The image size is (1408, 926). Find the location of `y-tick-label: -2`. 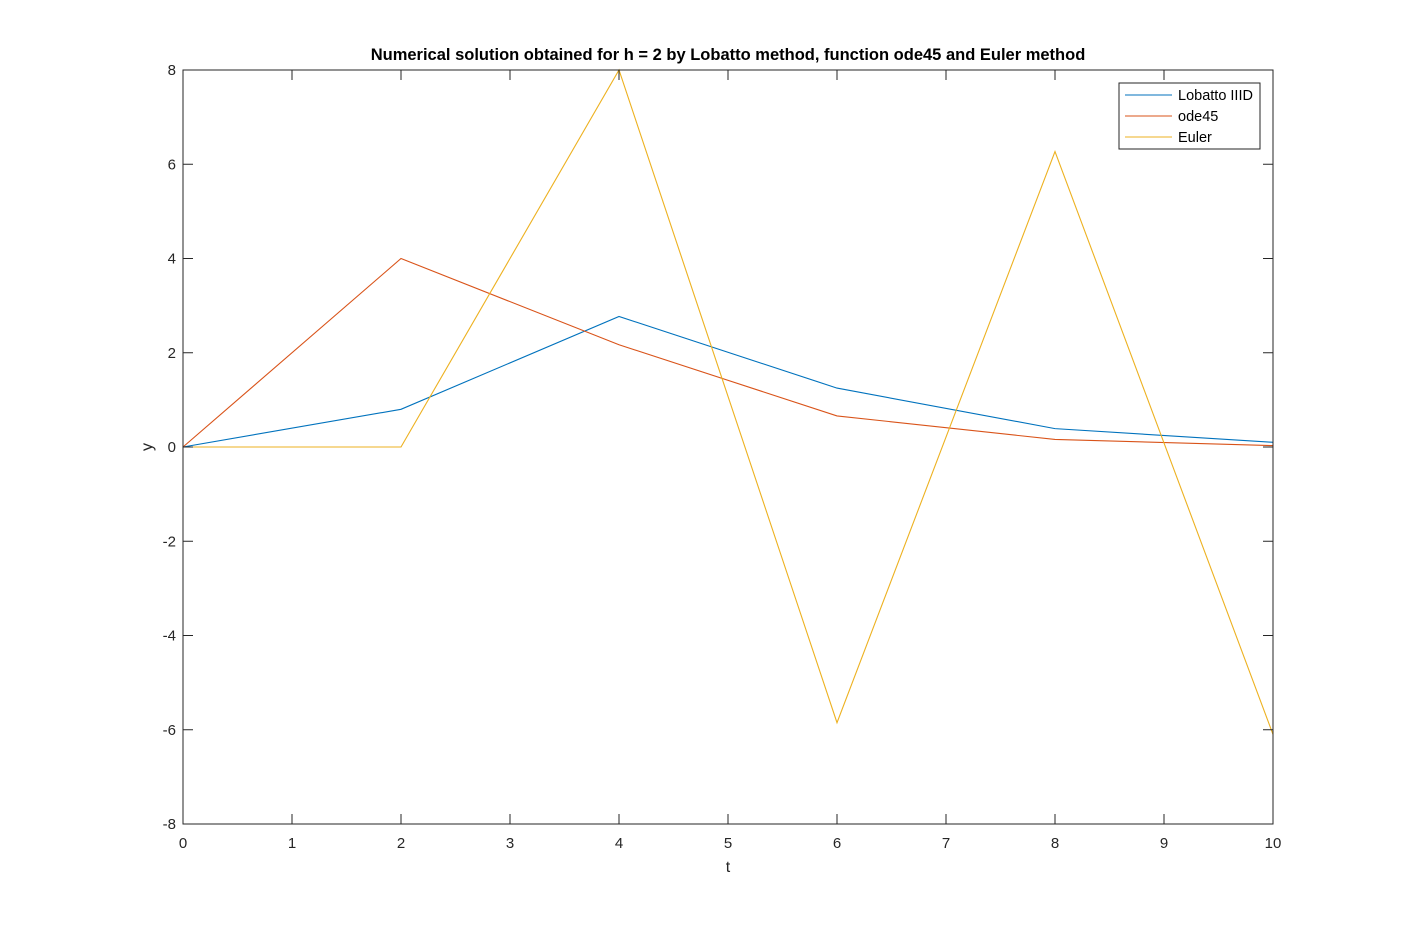

y-tick-label: -2 is located at coordinates (169, 541).